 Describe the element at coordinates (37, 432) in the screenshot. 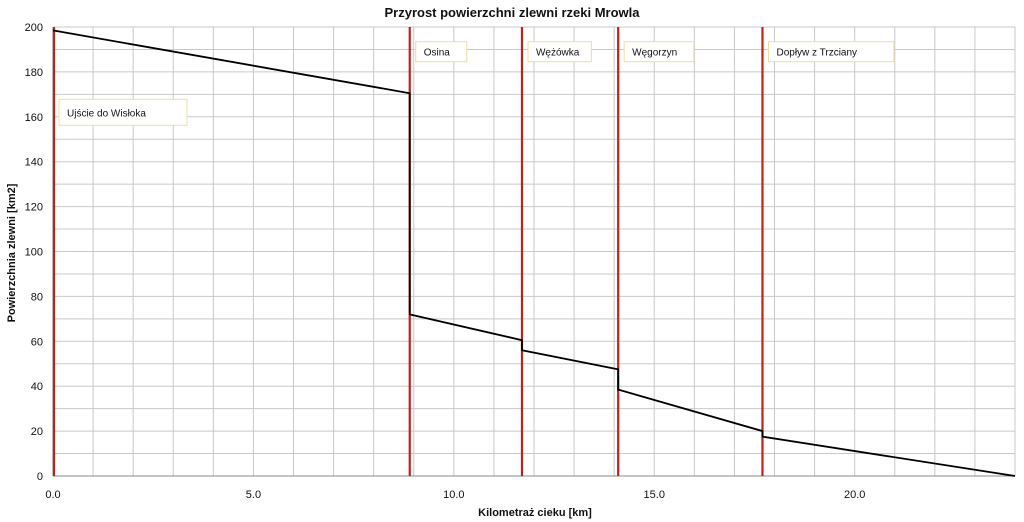

I see `y-tick-label: 20` at that location.